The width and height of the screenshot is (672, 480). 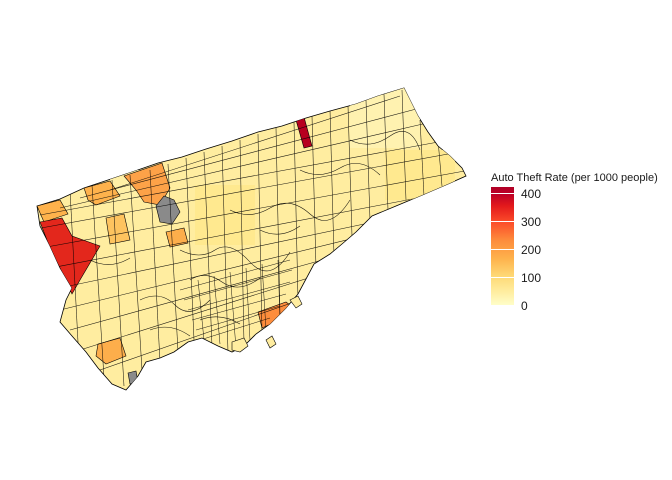 What do you see at coordinates (296, 302) in the screenshot?
I see `coast-detail` at bounding box center [296, 302].